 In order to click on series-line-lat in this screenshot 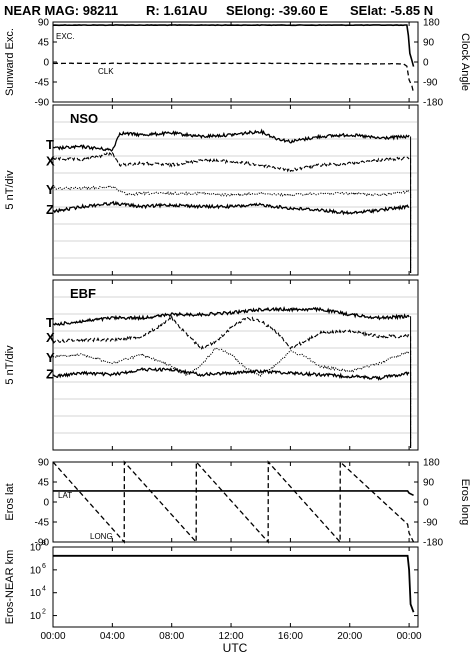, I will do `click(233, 493)`.